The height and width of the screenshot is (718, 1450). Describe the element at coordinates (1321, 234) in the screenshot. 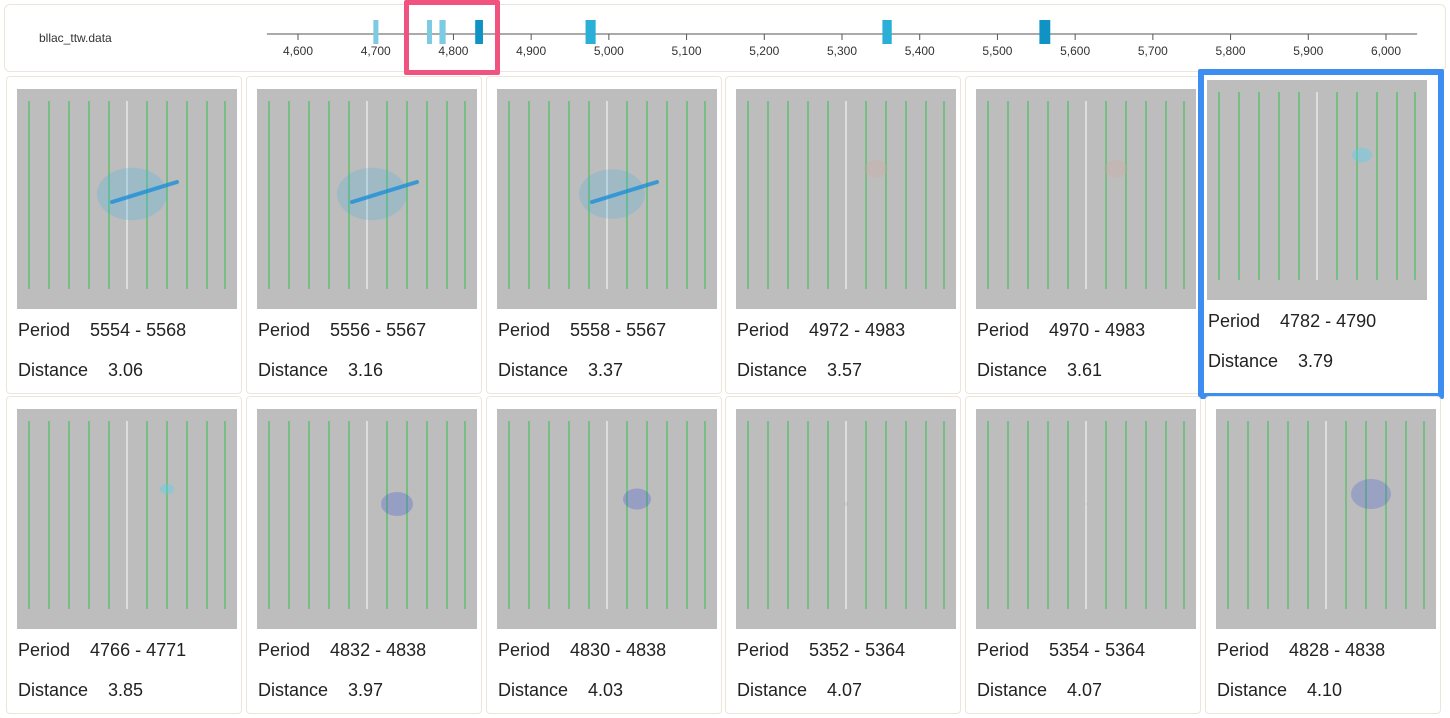

I see `result-card: Period 4782 - 4790 Distance 3.79` at that location.